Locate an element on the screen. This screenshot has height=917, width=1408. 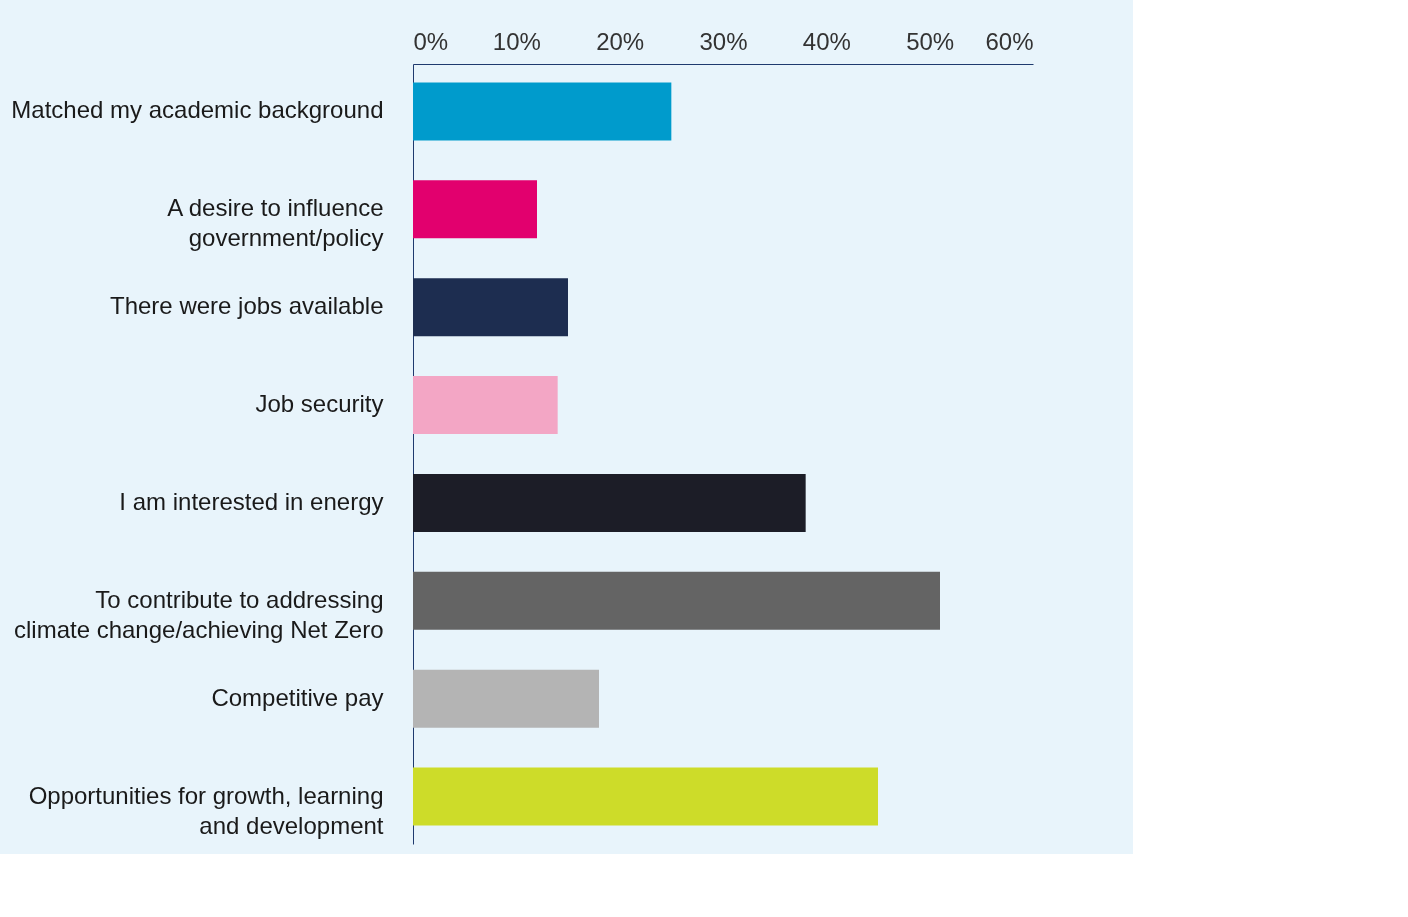
y-tick-label: There were jobs available is located at coordinates (247, 306).